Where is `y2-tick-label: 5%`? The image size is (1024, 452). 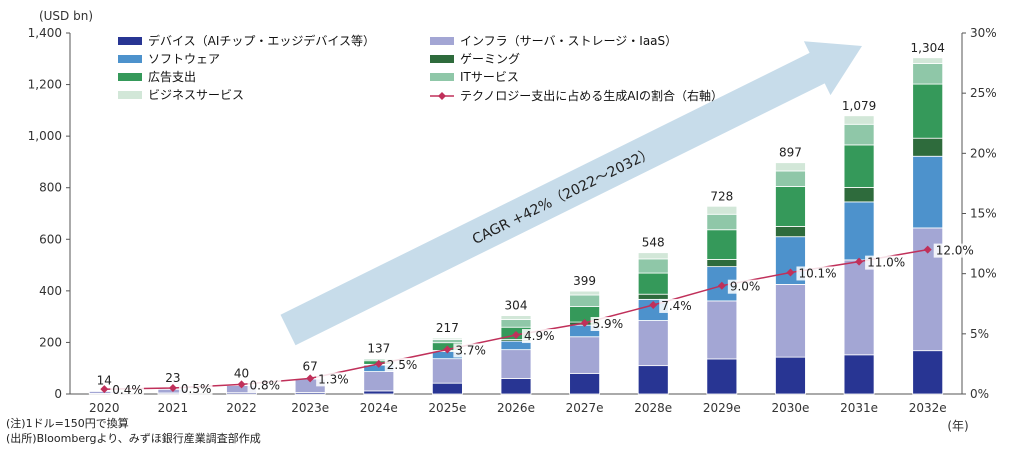 y2-tick-label: 5% is located at coordinates (979, 334).